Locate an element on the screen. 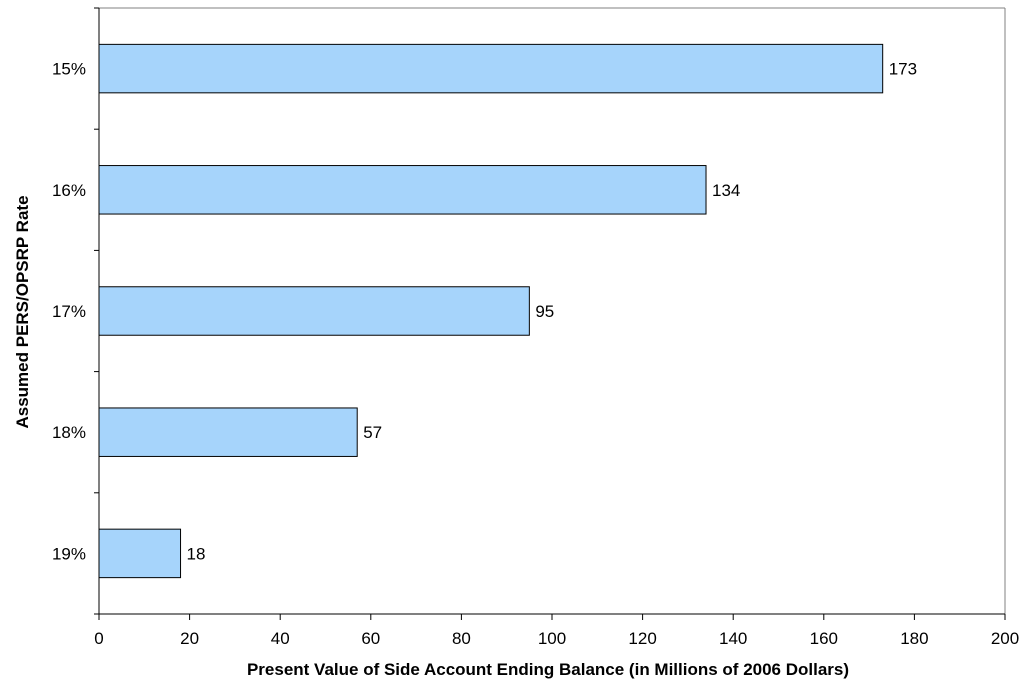 The image size is (1034, 693). y-tick-label: 18% is located at coordinates (69, 432).